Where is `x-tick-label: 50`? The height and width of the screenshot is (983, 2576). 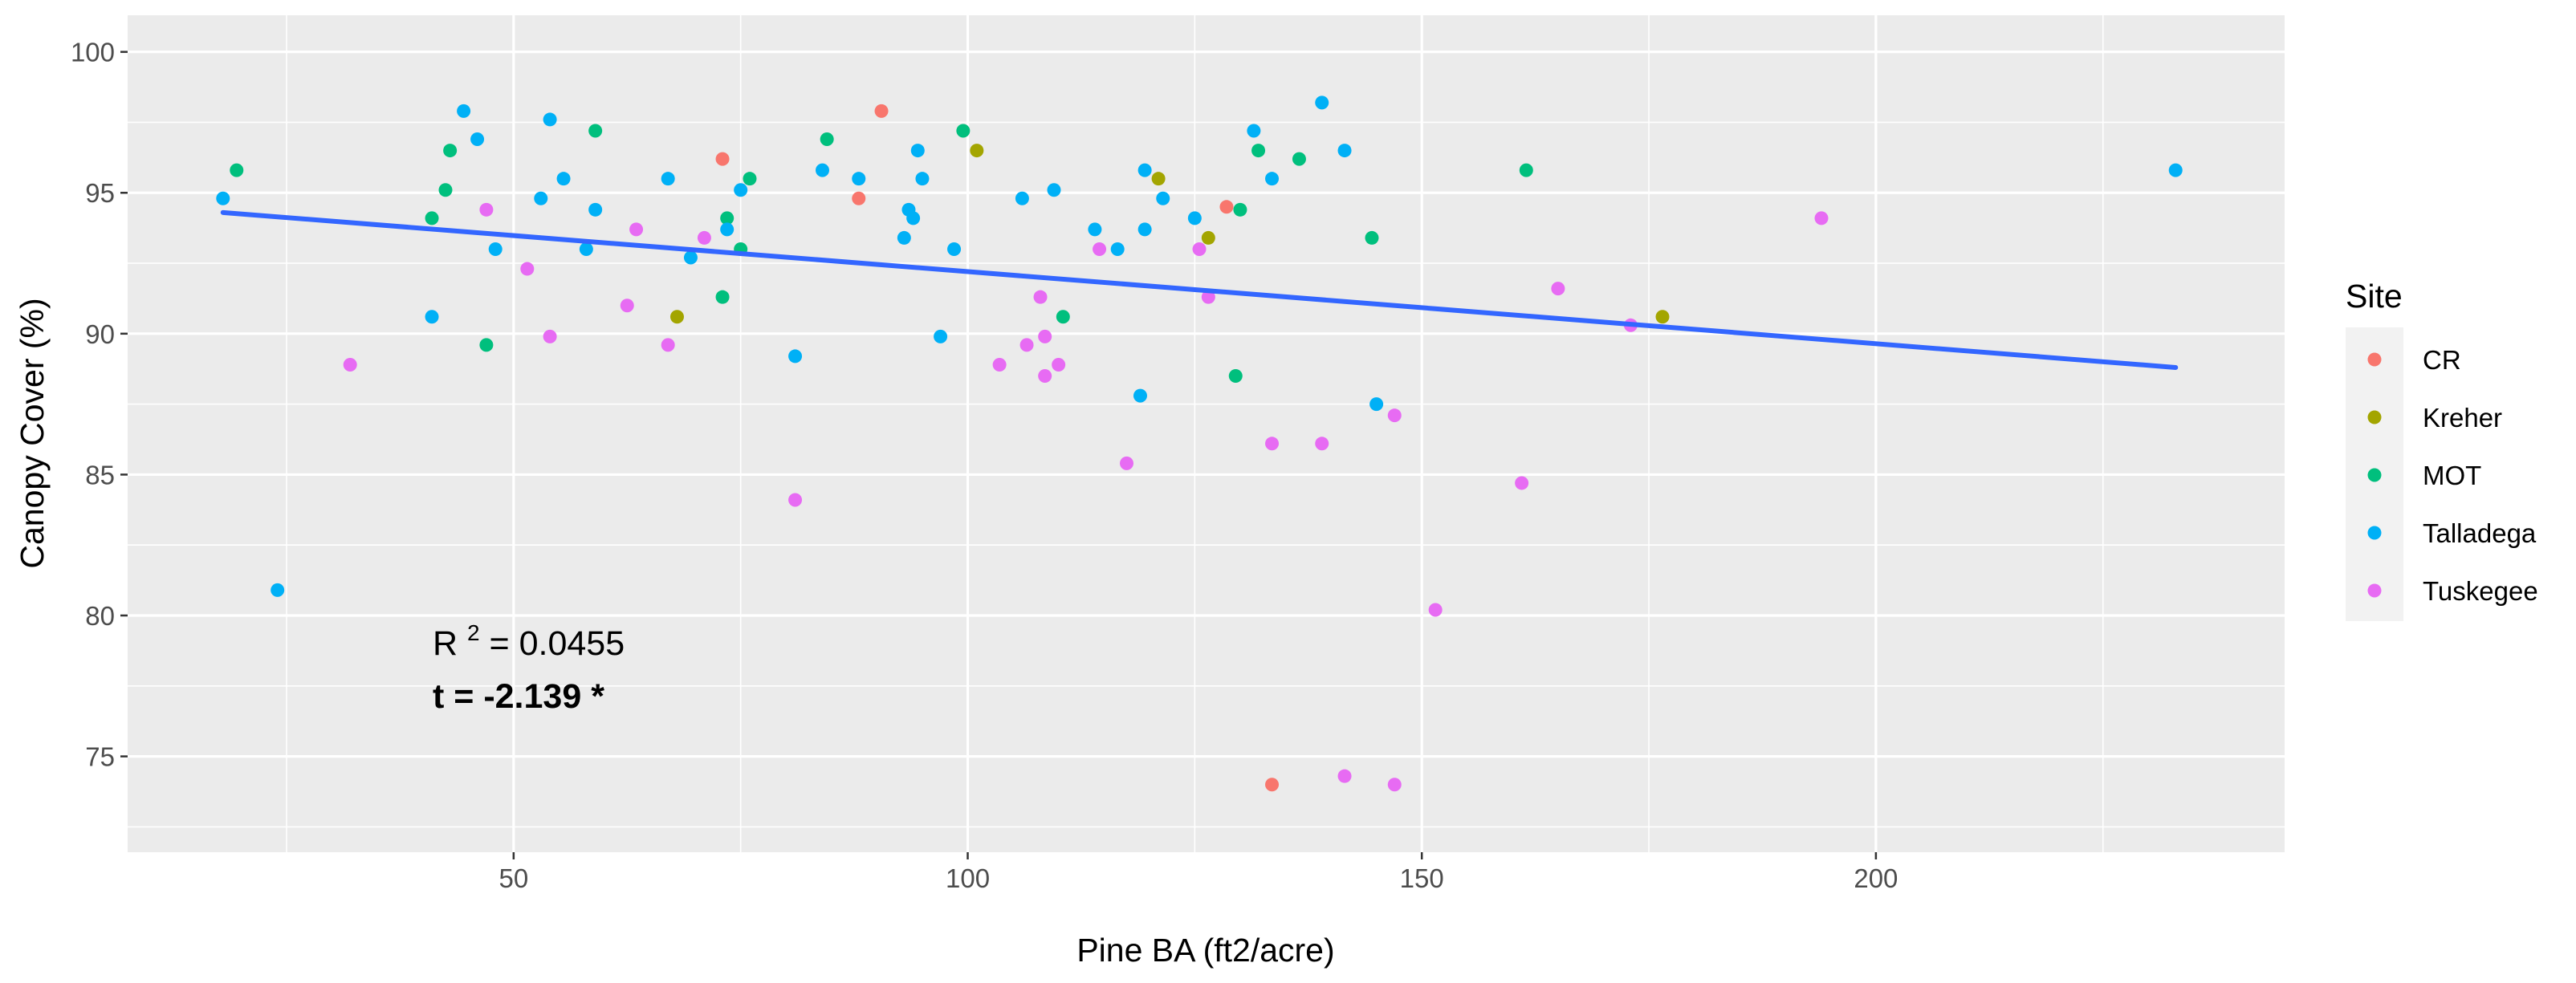
x-tick-label: 50 is located at coordinates (513, 878).